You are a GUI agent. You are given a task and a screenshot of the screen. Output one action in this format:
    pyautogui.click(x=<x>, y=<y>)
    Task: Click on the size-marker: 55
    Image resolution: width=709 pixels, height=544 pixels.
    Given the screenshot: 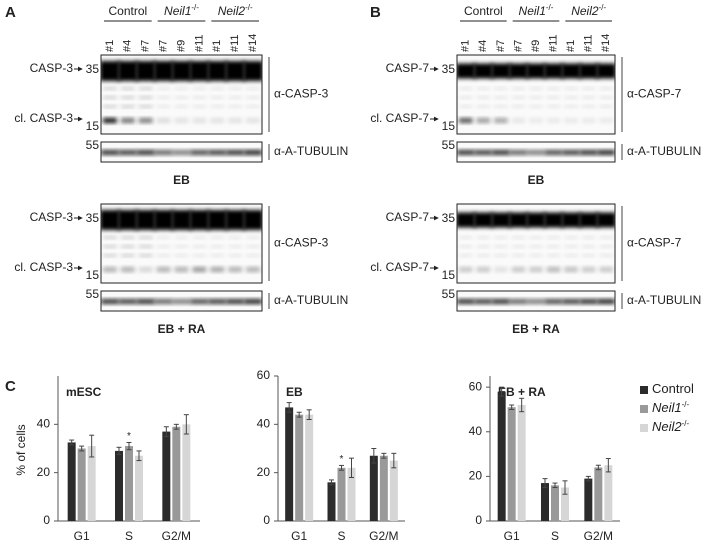 What is the action you would take?
    pyautogui.click(x=93, y=294)
    